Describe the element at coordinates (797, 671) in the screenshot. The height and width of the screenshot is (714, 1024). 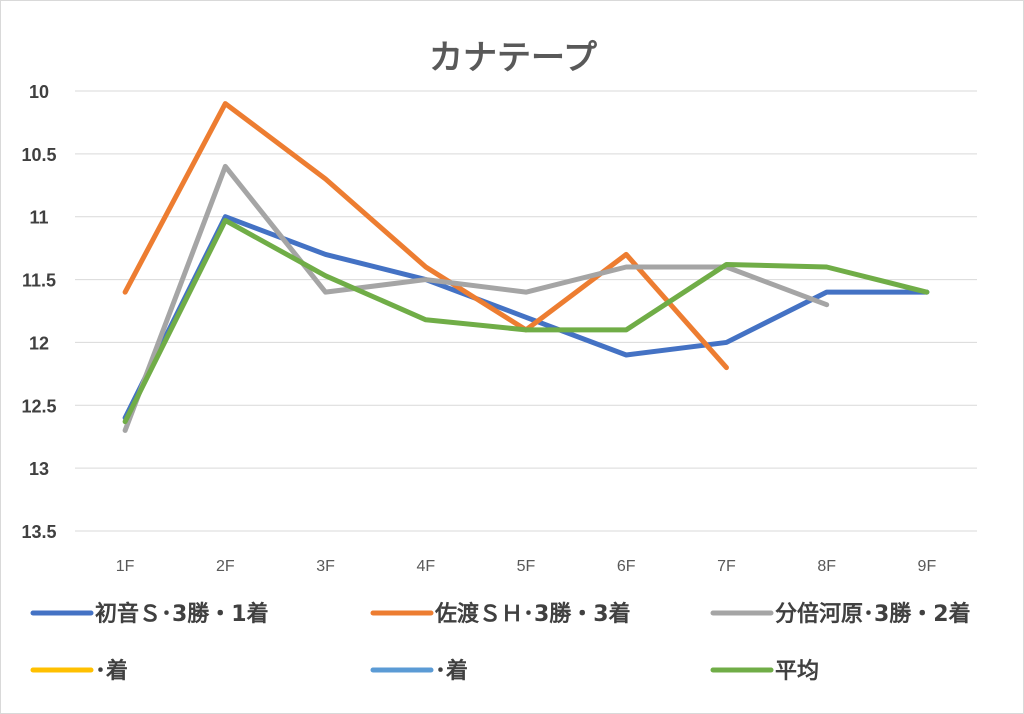
I see `legend-label: 平均` at that location.